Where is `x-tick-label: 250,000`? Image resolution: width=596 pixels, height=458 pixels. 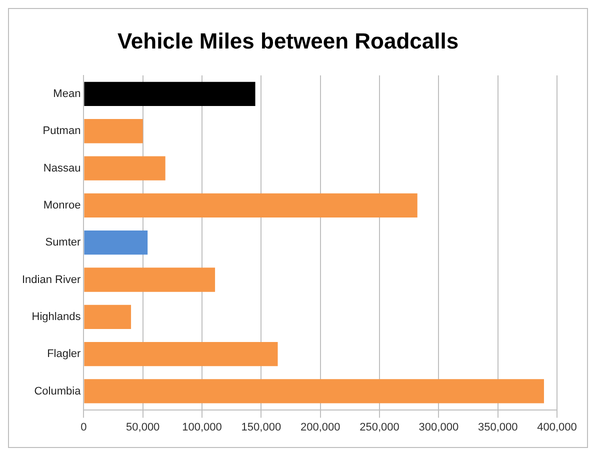 x-tick-label: 250,000 is located at coordinates (380, 427).